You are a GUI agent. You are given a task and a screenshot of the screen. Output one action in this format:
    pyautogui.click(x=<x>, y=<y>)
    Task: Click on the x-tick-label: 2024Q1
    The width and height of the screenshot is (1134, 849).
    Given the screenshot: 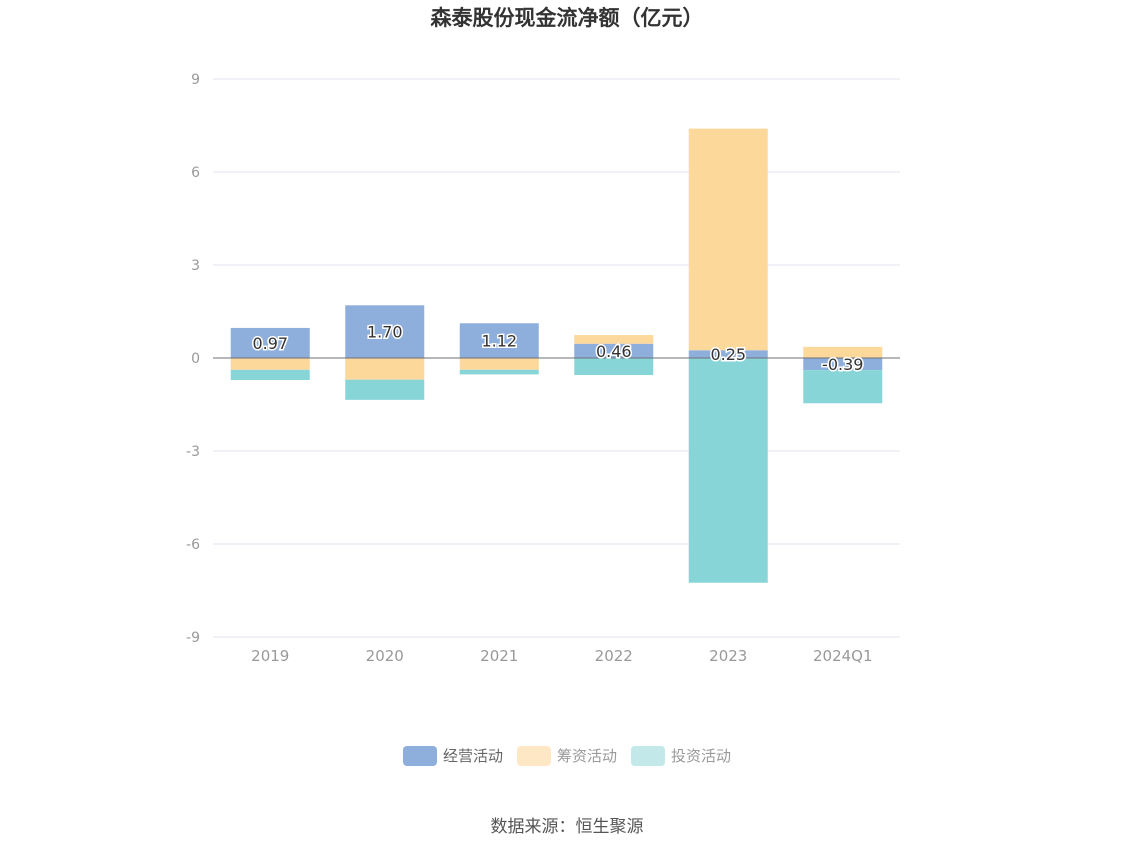 What is the action you would take?
    pyautogui.click(x=843, y=656)
    